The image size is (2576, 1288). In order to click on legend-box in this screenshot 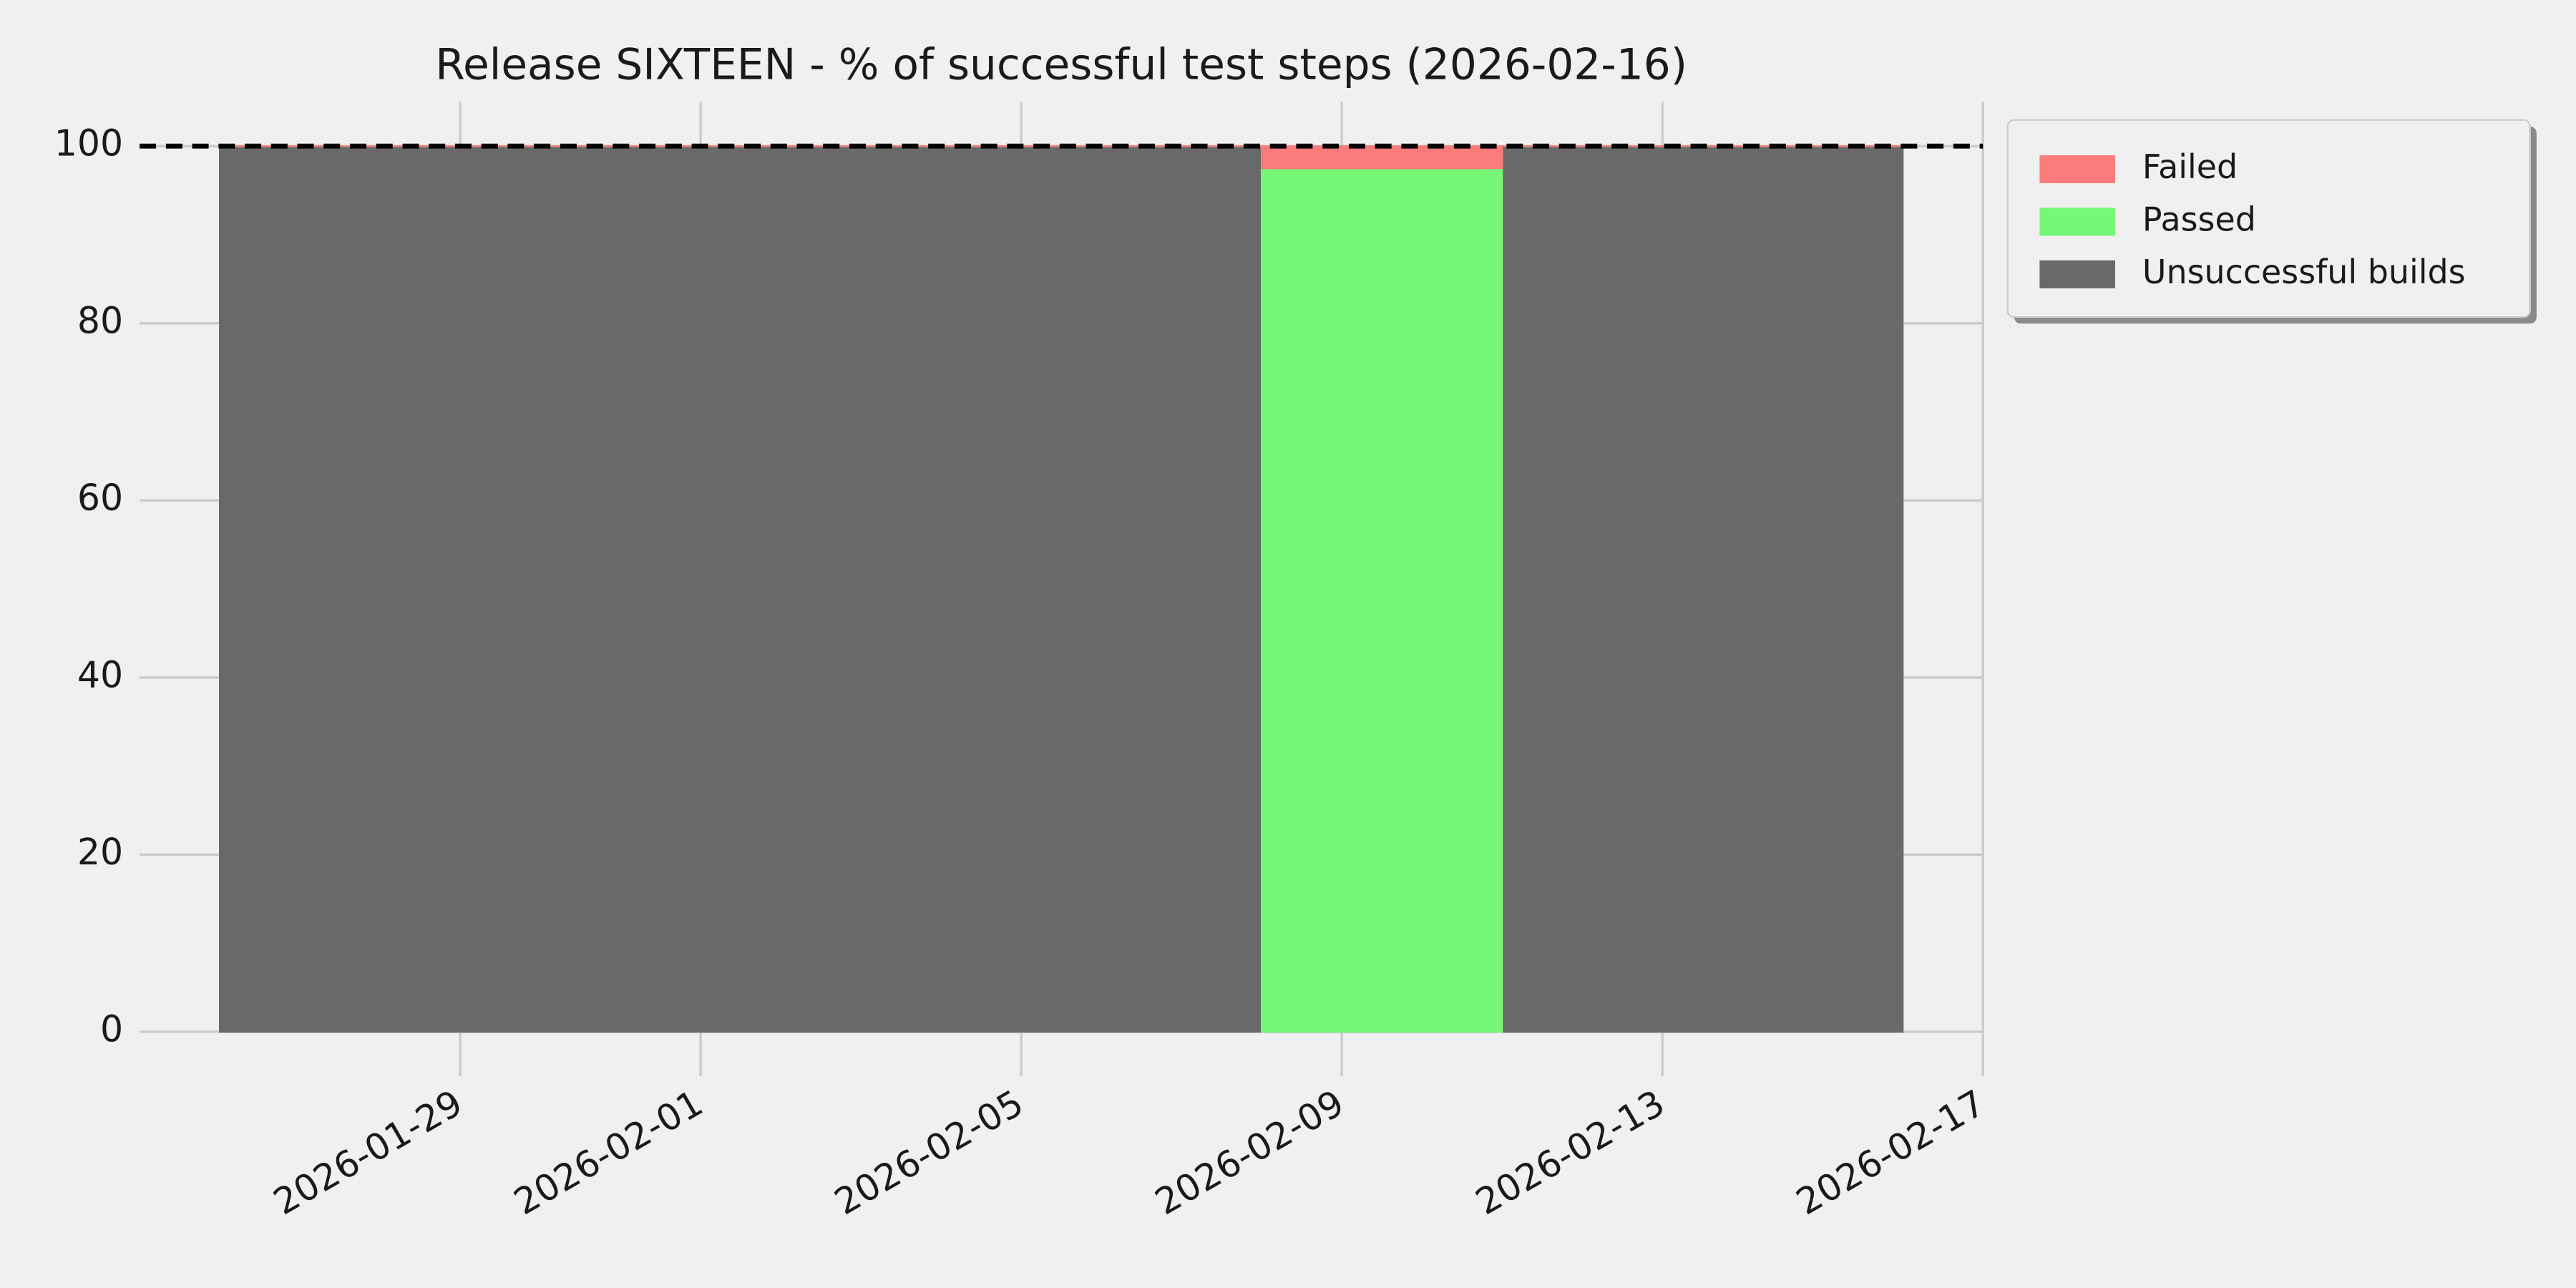, I will do `click(2268, 218)`.